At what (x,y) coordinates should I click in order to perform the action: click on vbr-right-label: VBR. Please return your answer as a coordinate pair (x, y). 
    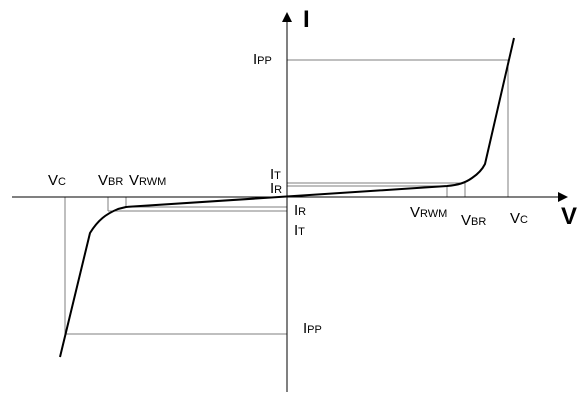
    Looking at the image, I should click on (473, 220).